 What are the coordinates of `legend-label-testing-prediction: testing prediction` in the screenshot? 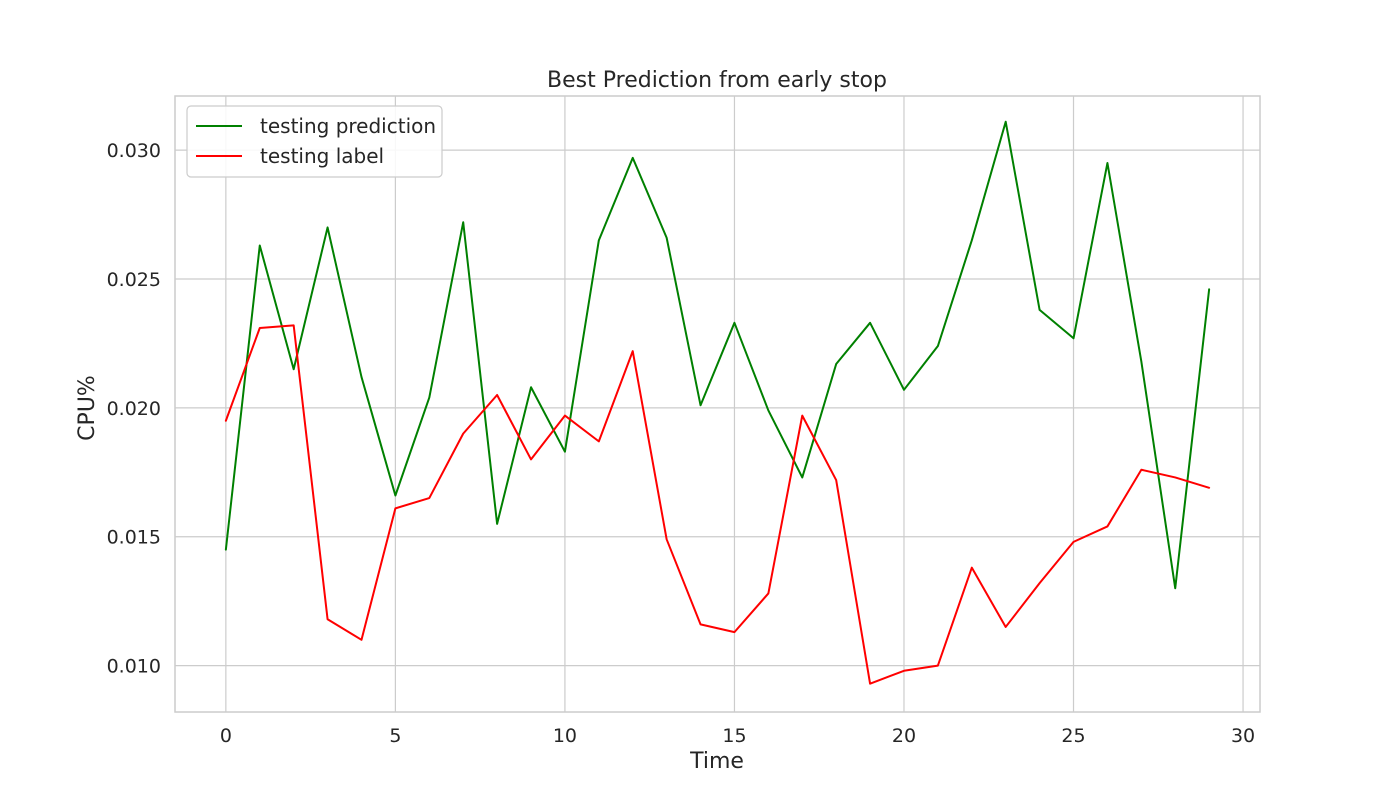 It's located at (348, 126).